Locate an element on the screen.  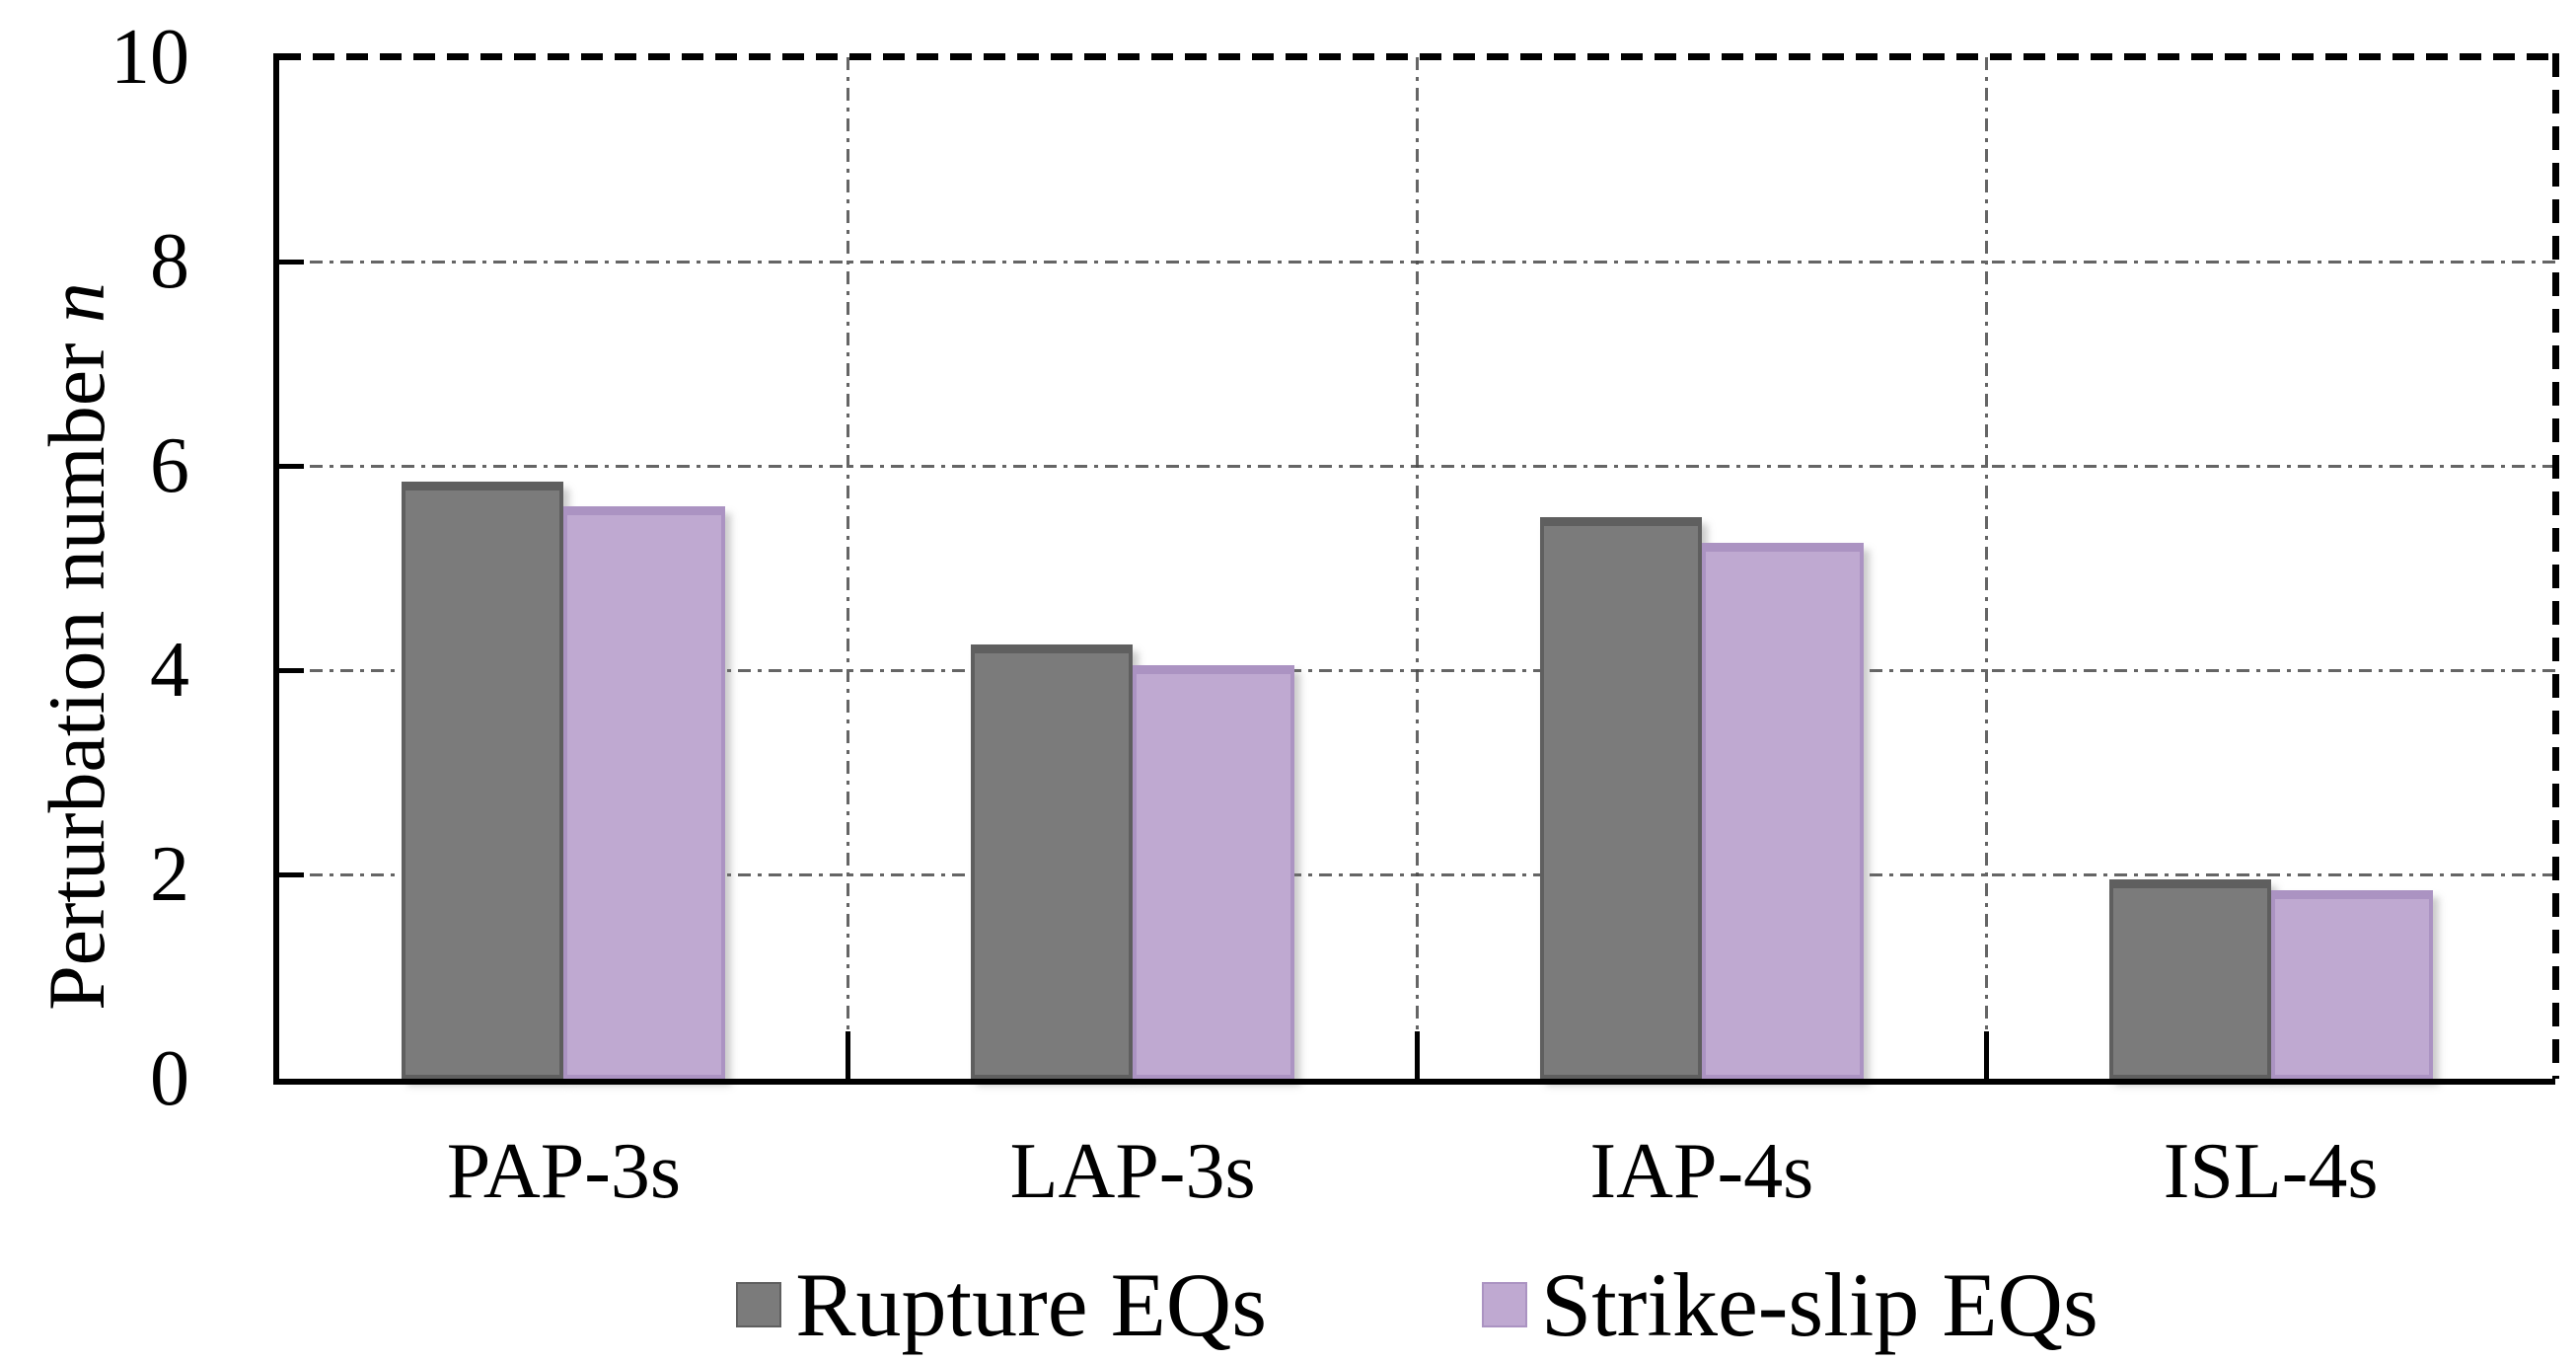
y-tick-label-6: 6 is located at coordinates (169, 465).